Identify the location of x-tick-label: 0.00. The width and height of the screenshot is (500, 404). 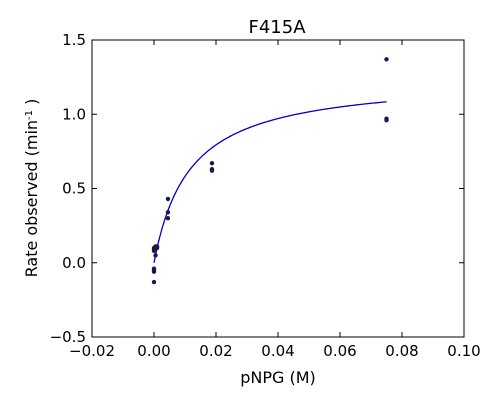
(153, 351).